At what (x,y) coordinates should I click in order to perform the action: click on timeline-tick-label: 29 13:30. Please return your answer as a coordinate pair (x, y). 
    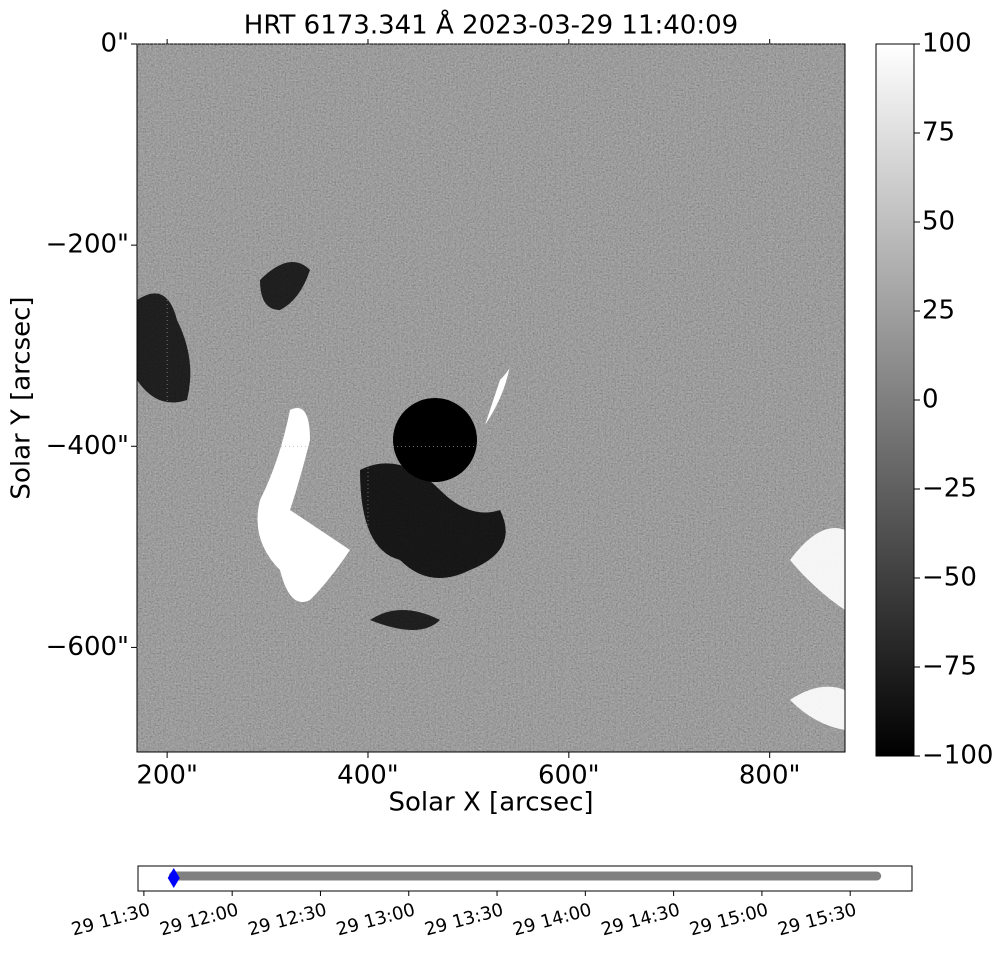
    Looking at the image, I should click on (463, 919).